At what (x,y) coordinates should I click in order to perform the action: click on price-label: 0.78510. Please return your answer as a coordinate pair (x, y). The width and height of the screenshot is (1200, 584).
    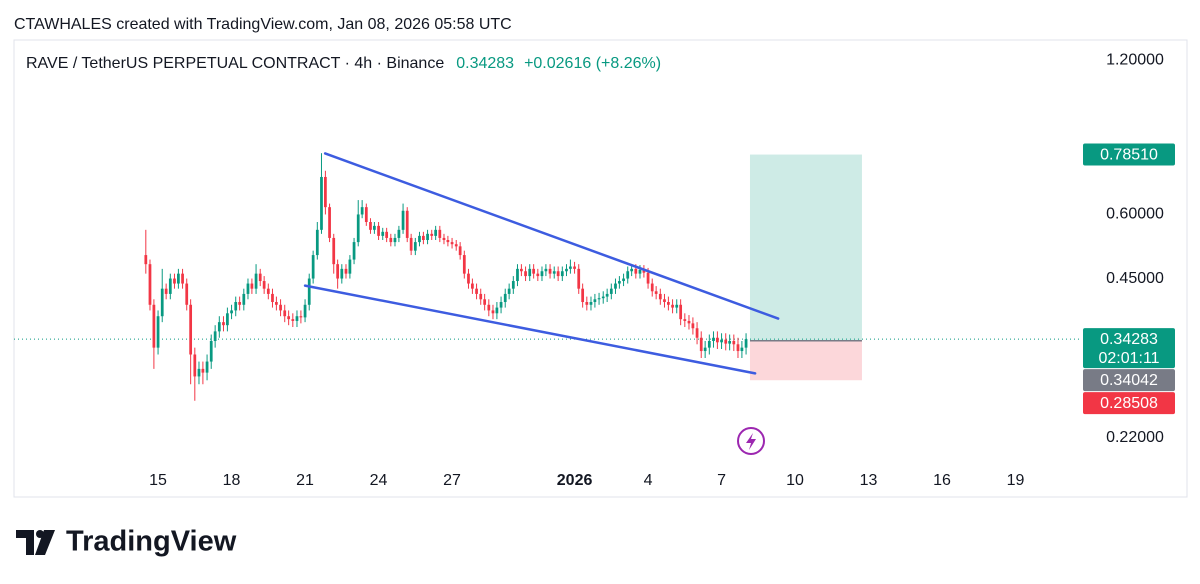
    Looking at the image, I should click on (1129, 154).